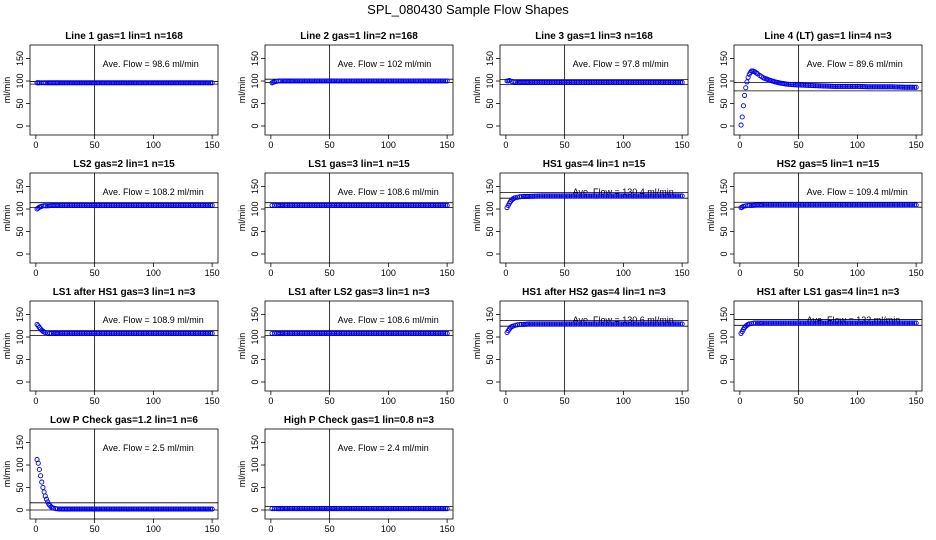 Image resolution: width=936 pixels, height=540 pixels. What do you see at coordinates (828, 36) in the screenshot?
I see `panel-title: Line 4 (LT) gas=1 lin=4 n=3` at bounding box center [828, 36].